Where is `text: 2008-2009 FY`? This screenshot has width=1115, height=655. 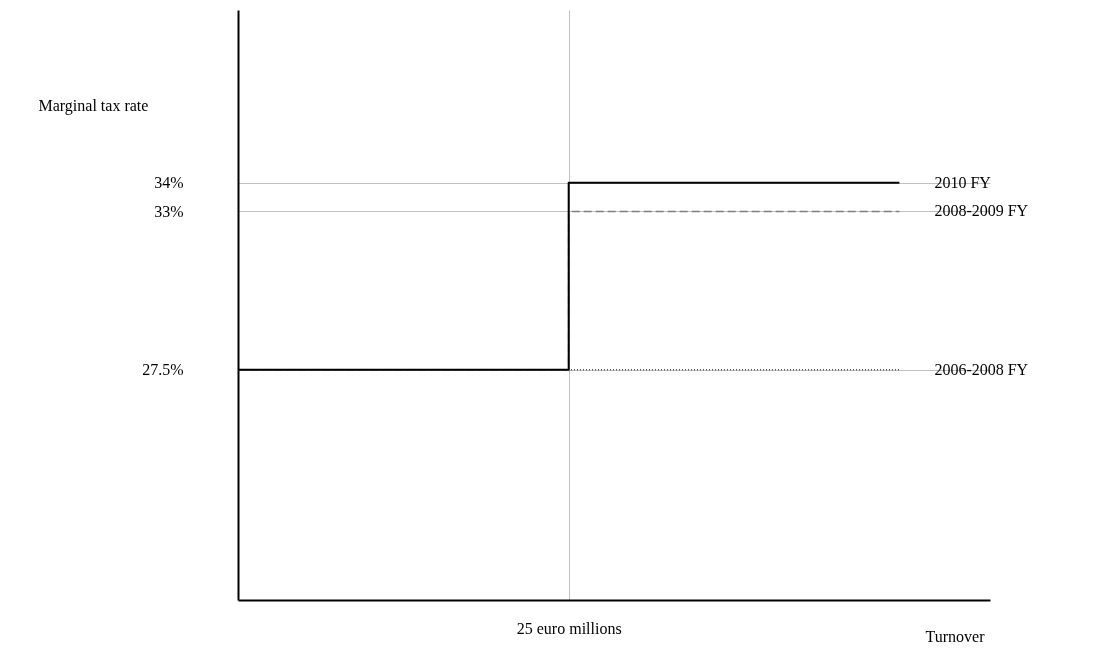 text: 2008-2009 FY is located at coordinates (981, 211).